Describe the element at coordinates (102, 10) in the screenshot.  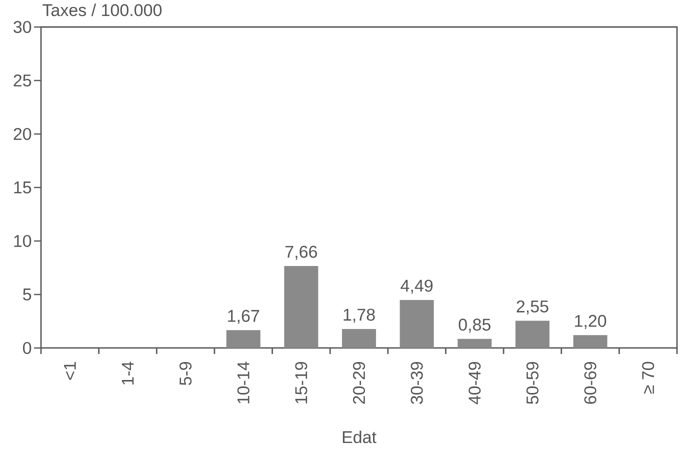
I see `y-axis-title: Taxes / 100.000` at that location.